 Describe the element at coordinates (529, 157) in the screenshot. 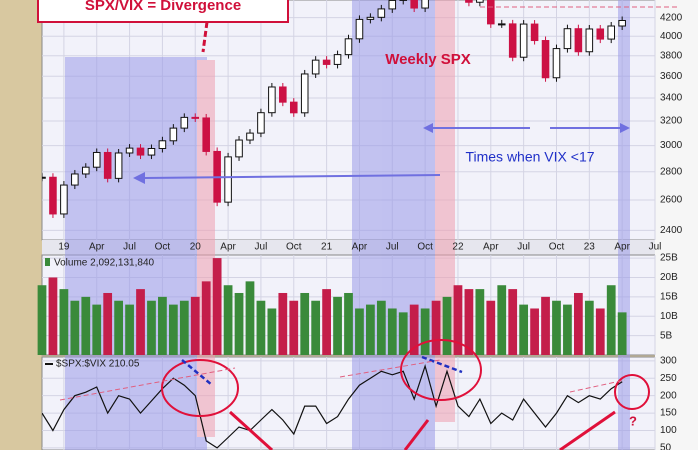

I see `annotation: Times when VIX <17` at that location.